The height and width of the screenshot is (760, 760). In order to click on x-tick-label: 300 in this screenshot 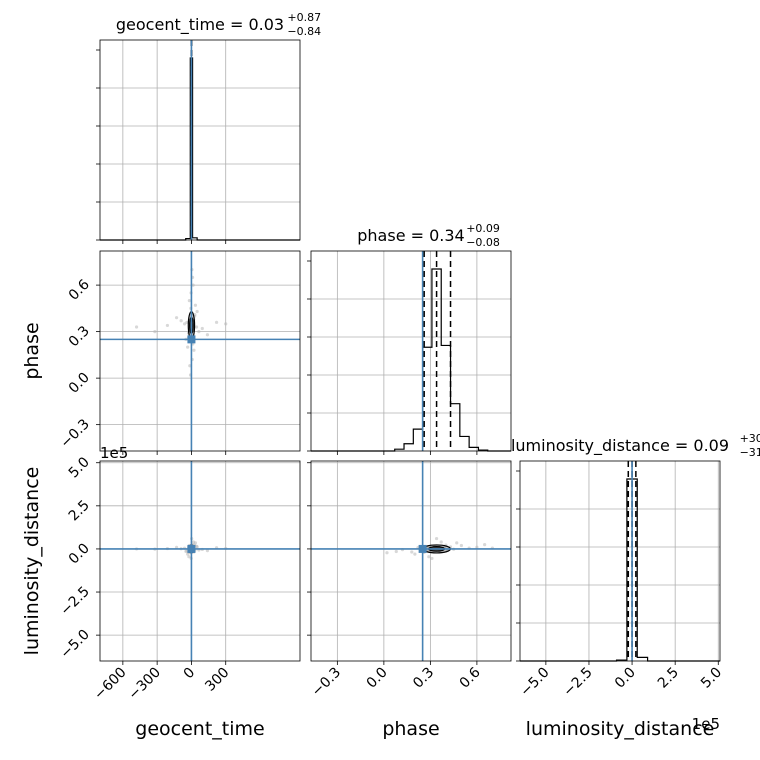, I will do `click(217, 680)`.